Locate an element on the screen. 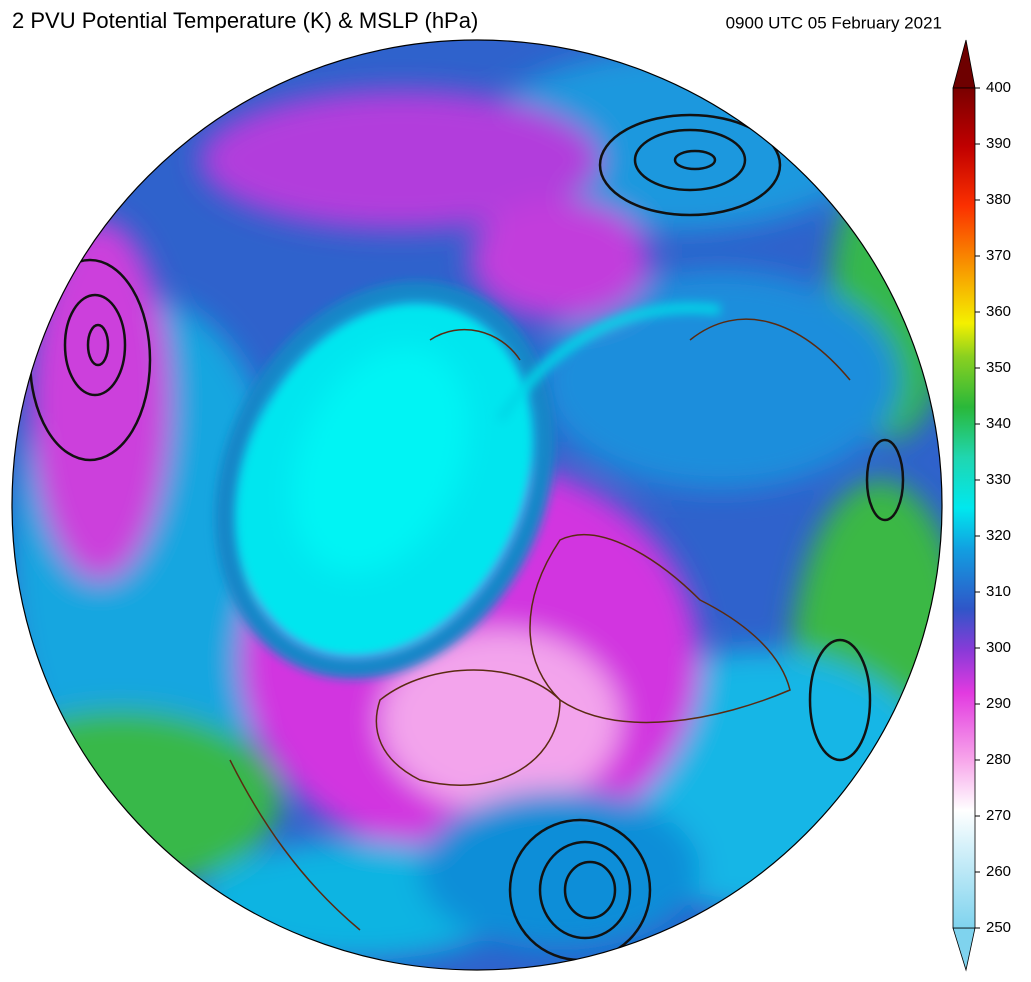 The height and width of the screenshot is (982, 1031). colorbar-tick-label: 390 is located at coordinates (998, 143).